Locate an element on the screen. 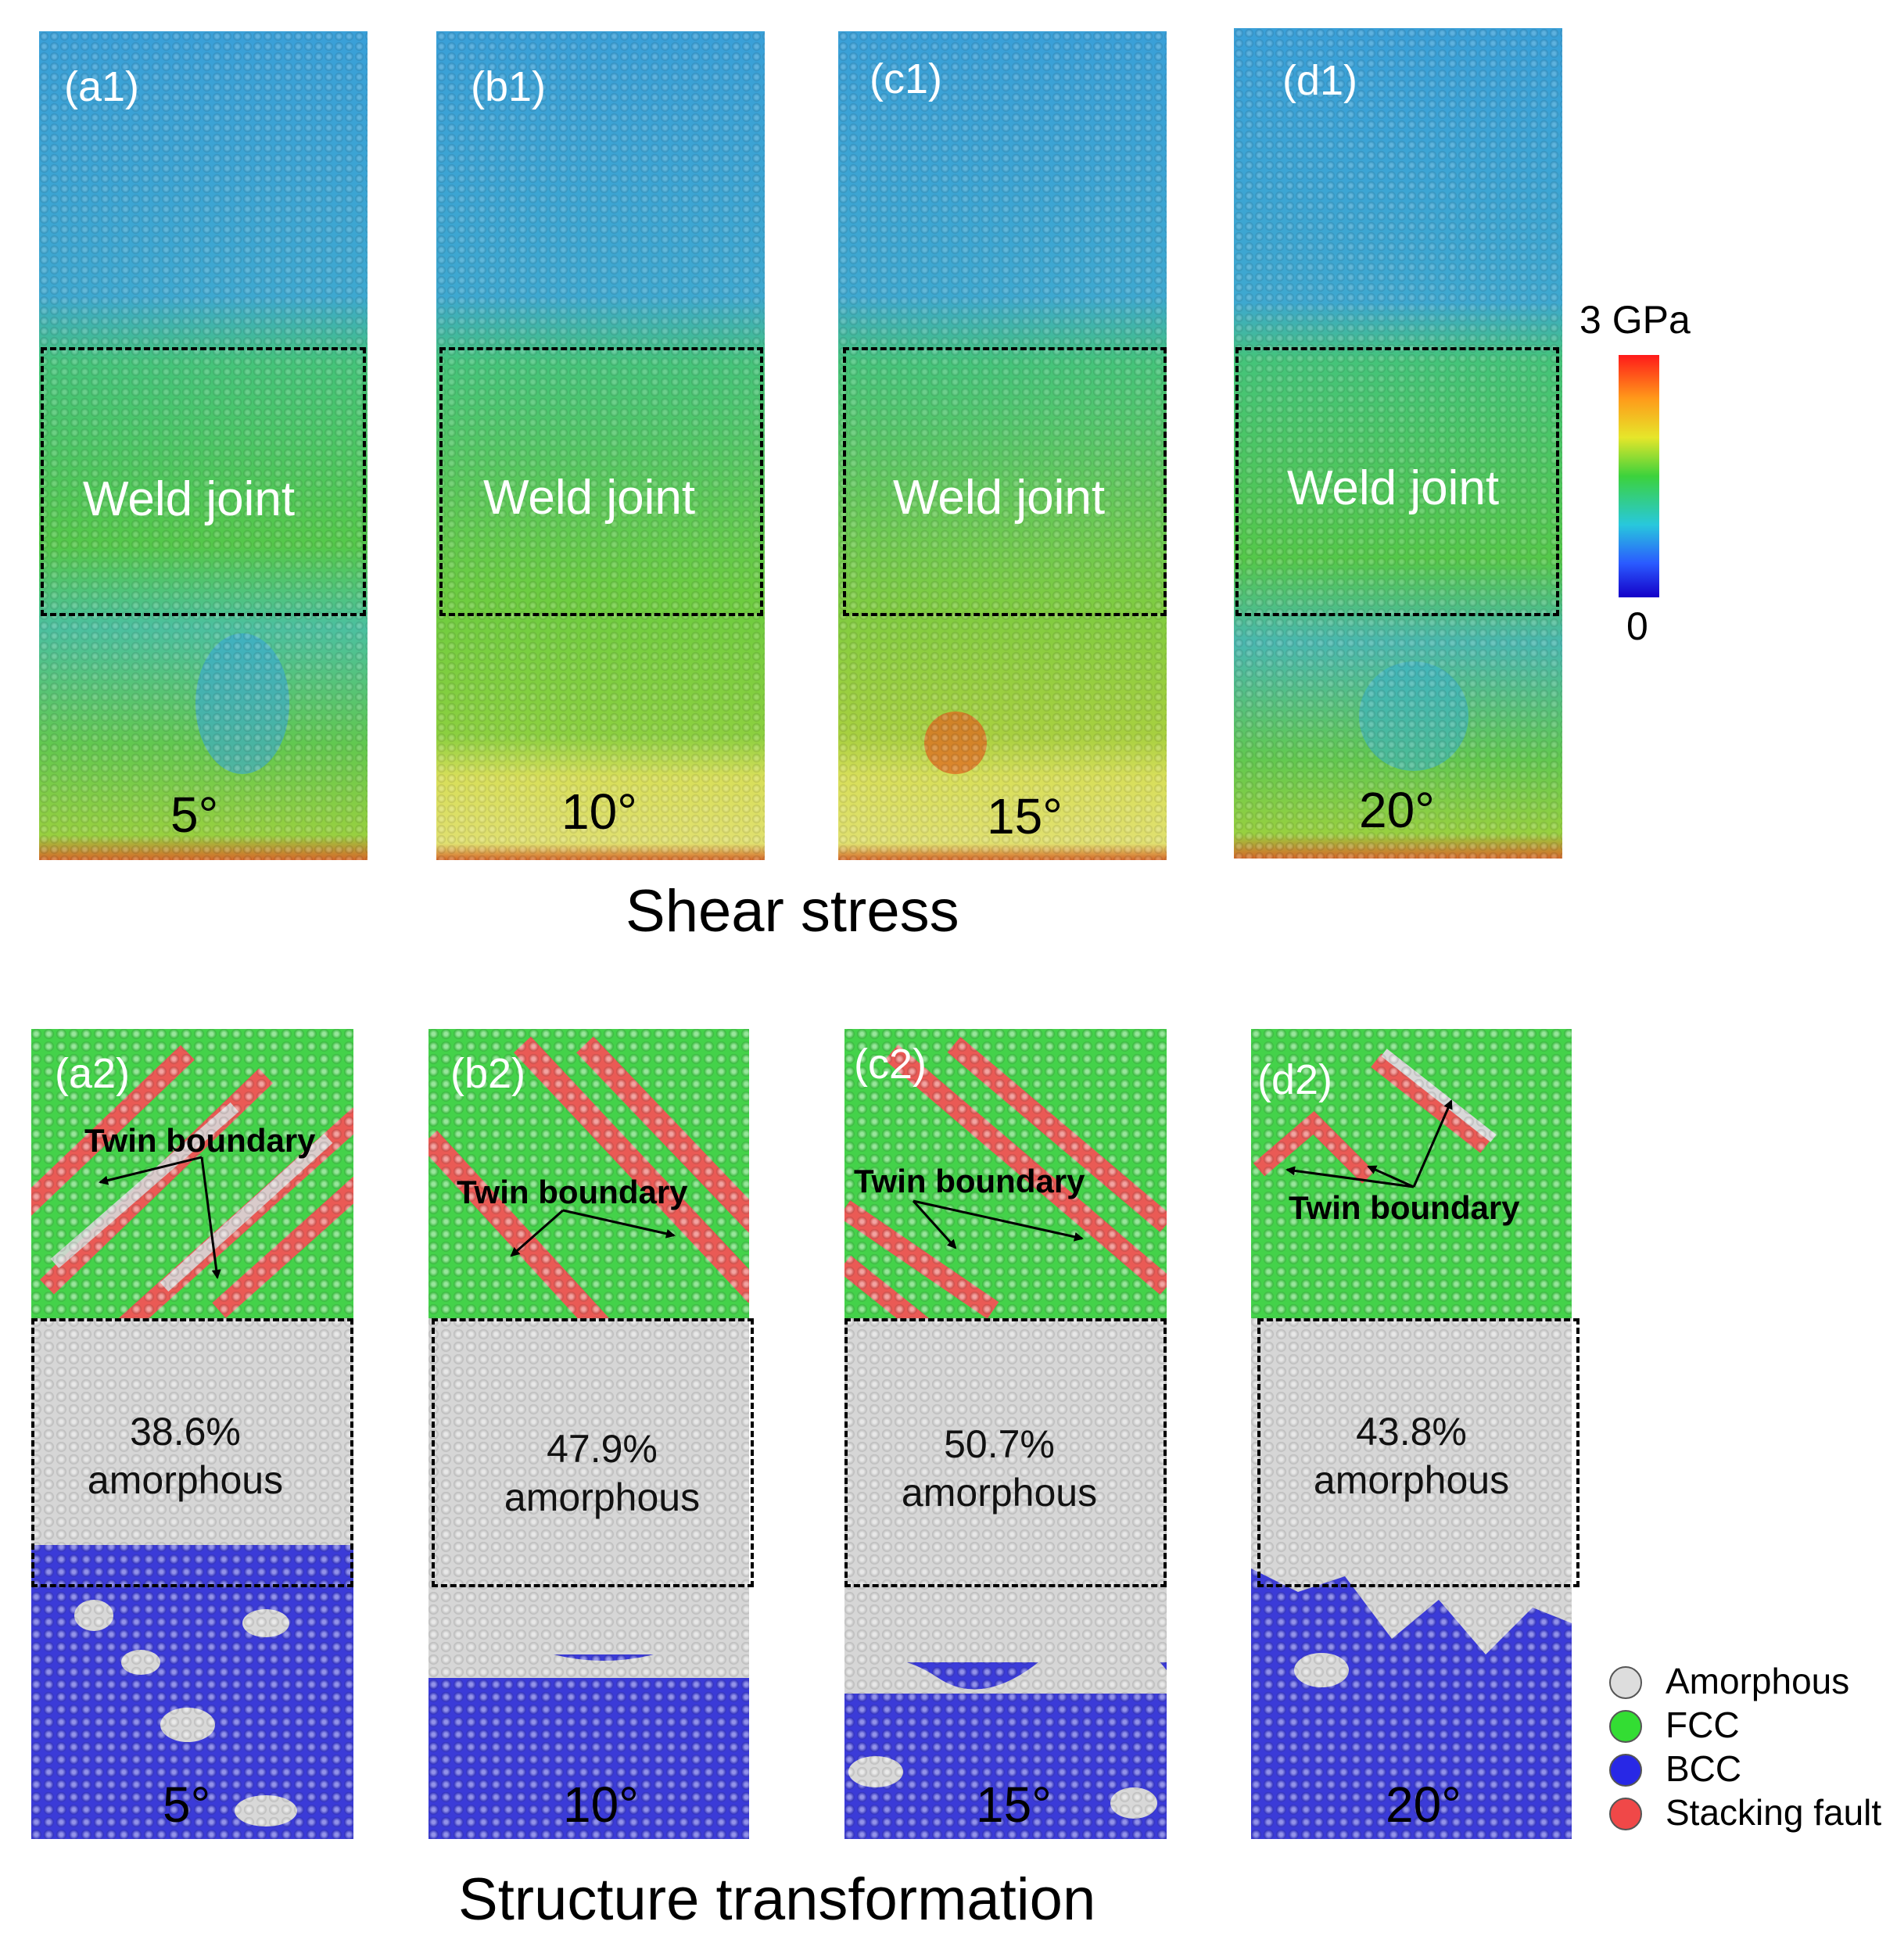  stacking-fault-swatch is located at coordinates (1625, 1814).